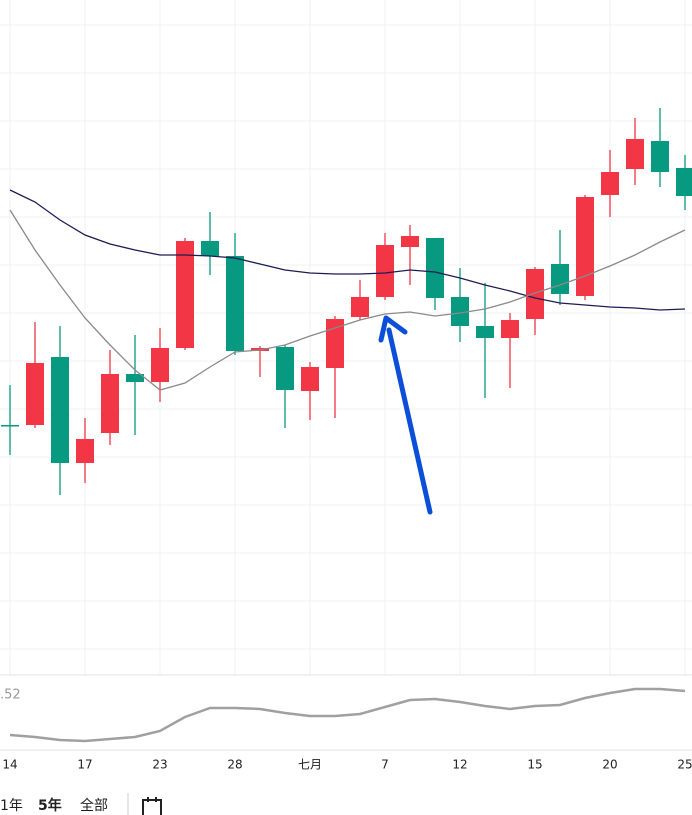 The width and height of the screenshot is (692, 815). I want to click on x-tick-label: 28, so click(234, 765).